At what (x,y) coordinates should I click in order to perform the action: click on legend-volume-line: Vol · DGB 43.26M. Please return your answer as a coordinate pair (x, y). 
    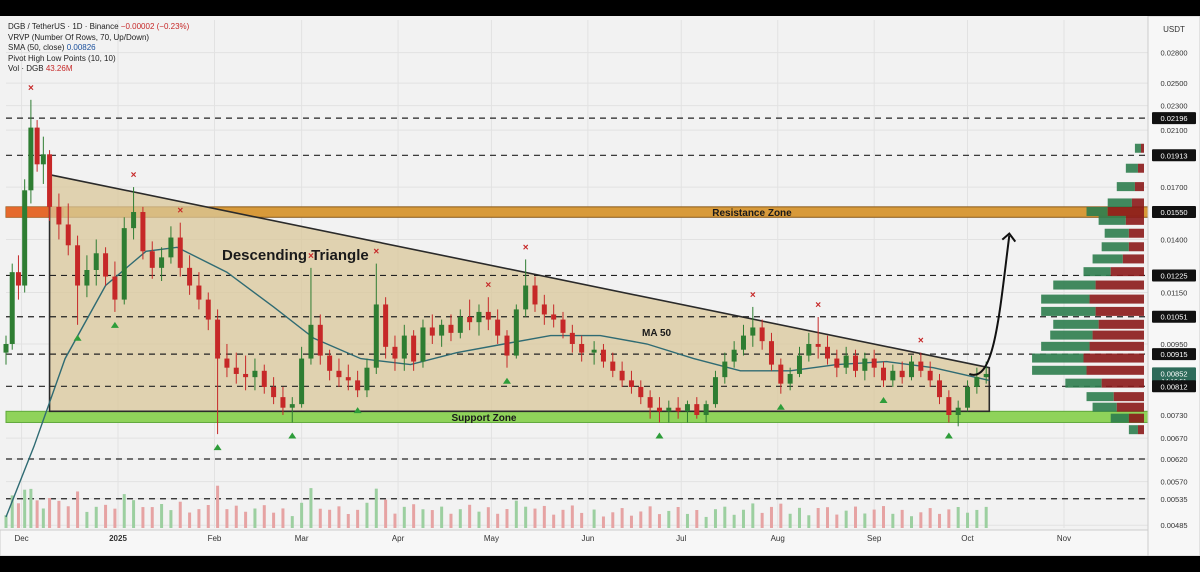
    Looking at the image, I should click on (98, 69).